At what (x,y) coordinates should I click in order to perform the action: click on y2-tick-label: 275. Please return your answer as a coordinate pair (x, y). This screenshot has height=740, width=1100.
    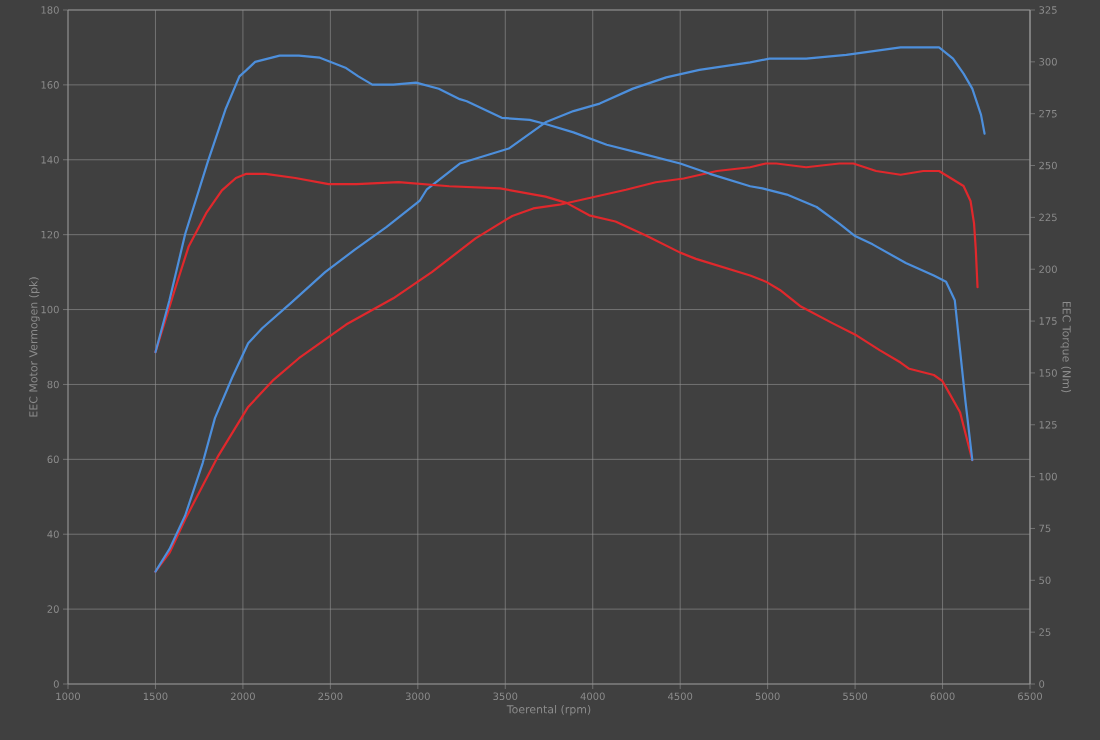
    Looking at the image, I should click on (1048, 113).